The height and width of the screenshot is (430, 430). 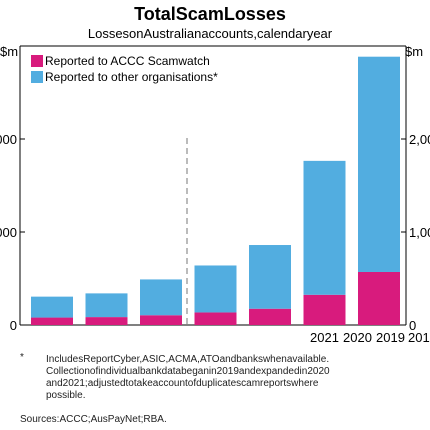 I want to click on right-unit-label: $m, so click(x=414, y=51).